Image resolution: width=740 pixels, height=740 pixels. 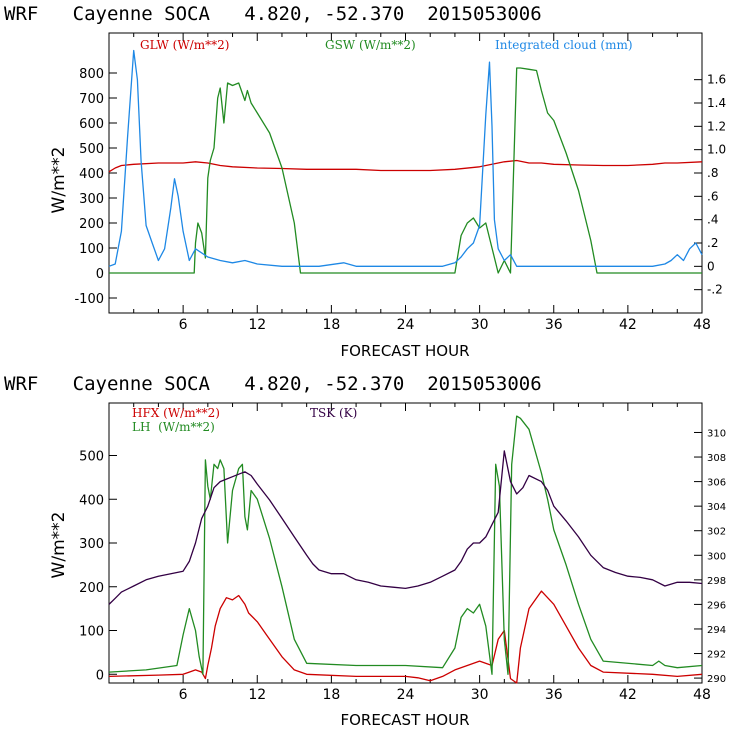 What do you see at coordinates (716, 605) in the screenshot?
I see `chart-bottom-y2-tick-label: 296` at bounding box center [716, 605].